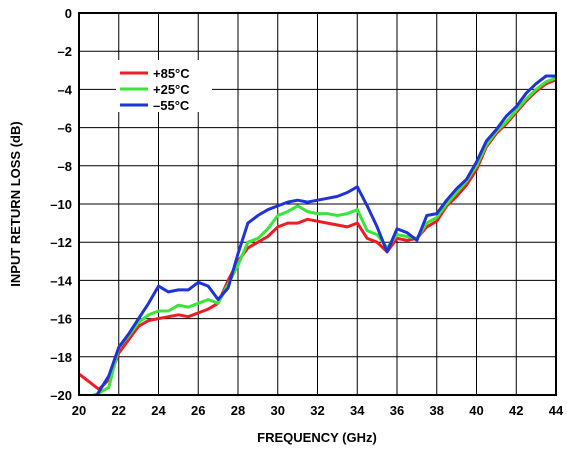 Image resolution: width=567 pixels, height=452 pixels. Describe the element at coordinates (556, 410) in the screenshot. I see `x-tick-label: 44` at that location.